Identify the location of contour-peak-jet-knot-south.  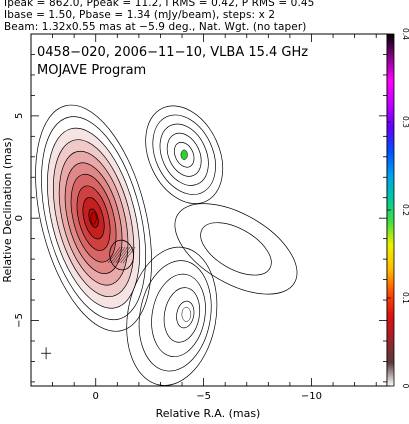
(186, 314).